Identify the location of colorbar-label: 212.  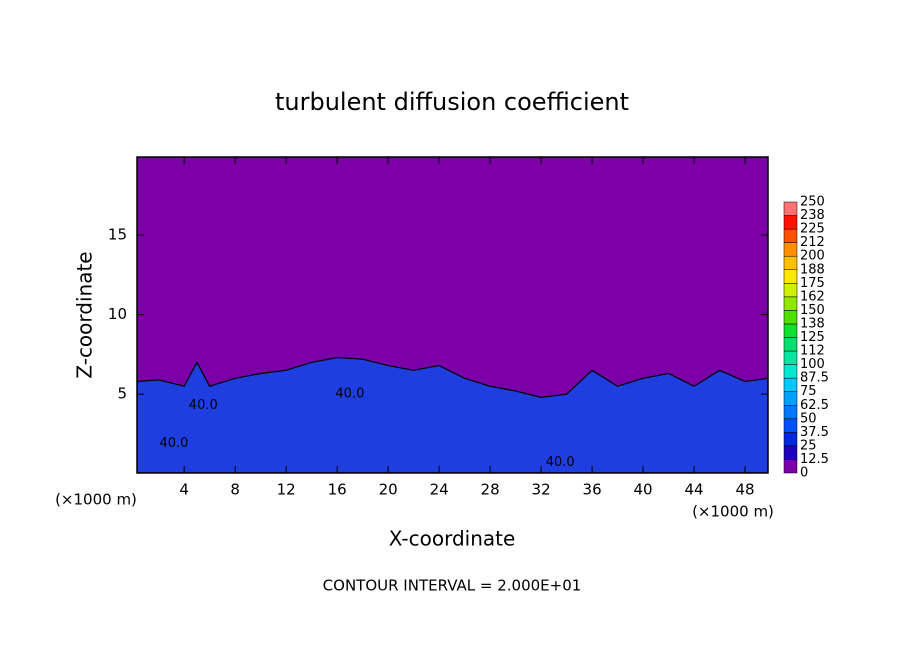
(812, 242).